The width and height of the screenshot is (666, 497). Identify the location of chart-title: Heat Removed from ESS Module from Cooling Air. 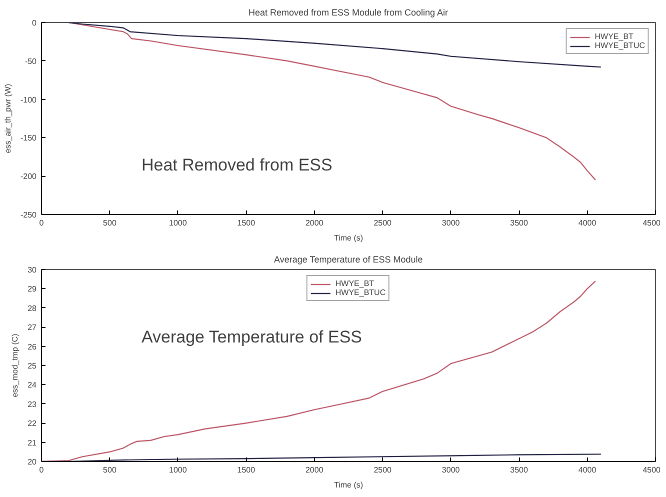
(348, 13).